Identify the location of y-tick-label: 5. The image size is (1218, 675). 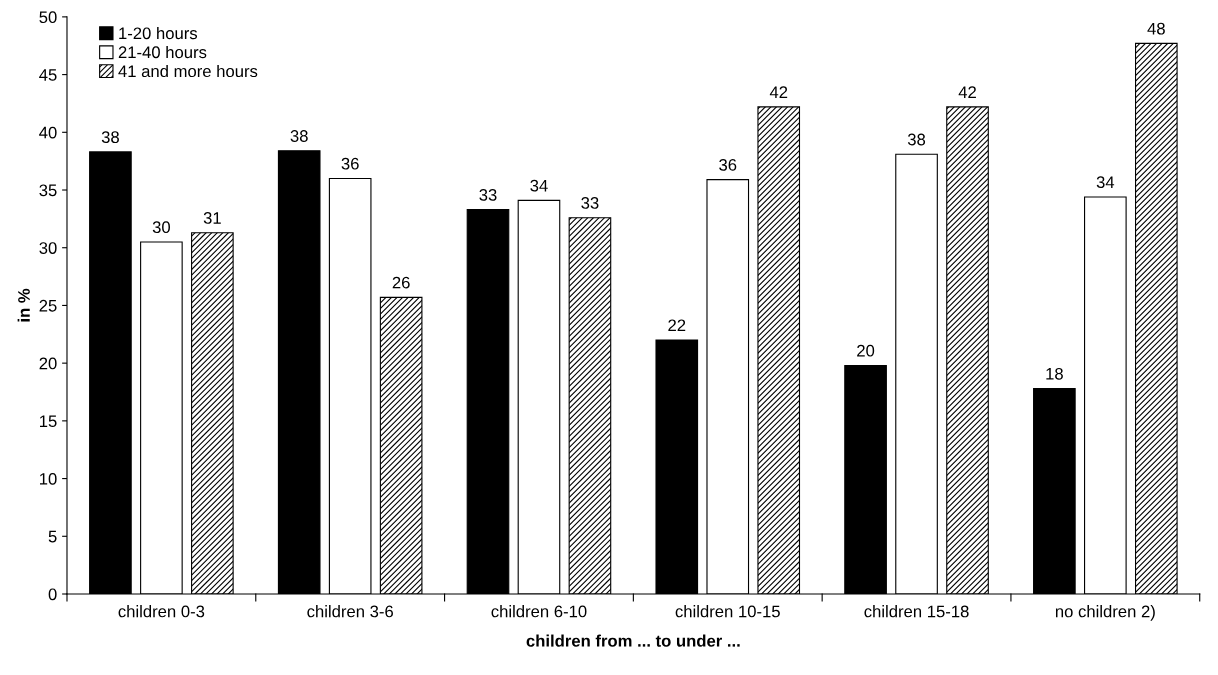
(52, 536).